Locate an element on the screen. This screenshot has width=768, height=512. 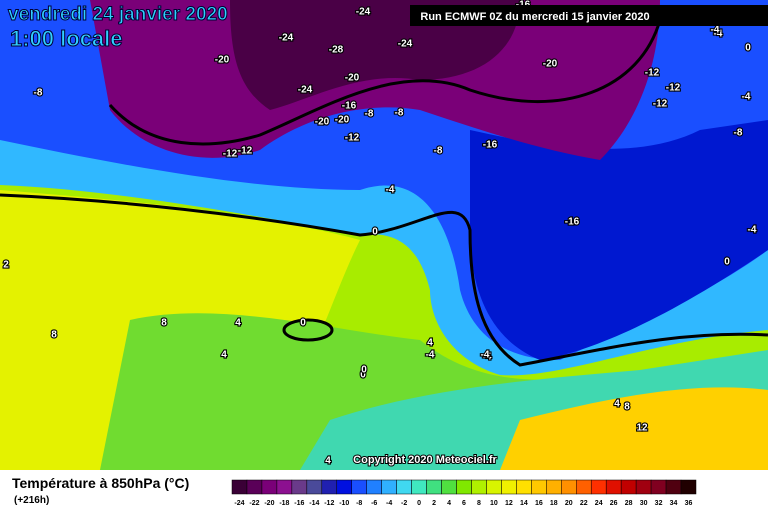
legend-label: -24 is located at coordinates (239, 503).